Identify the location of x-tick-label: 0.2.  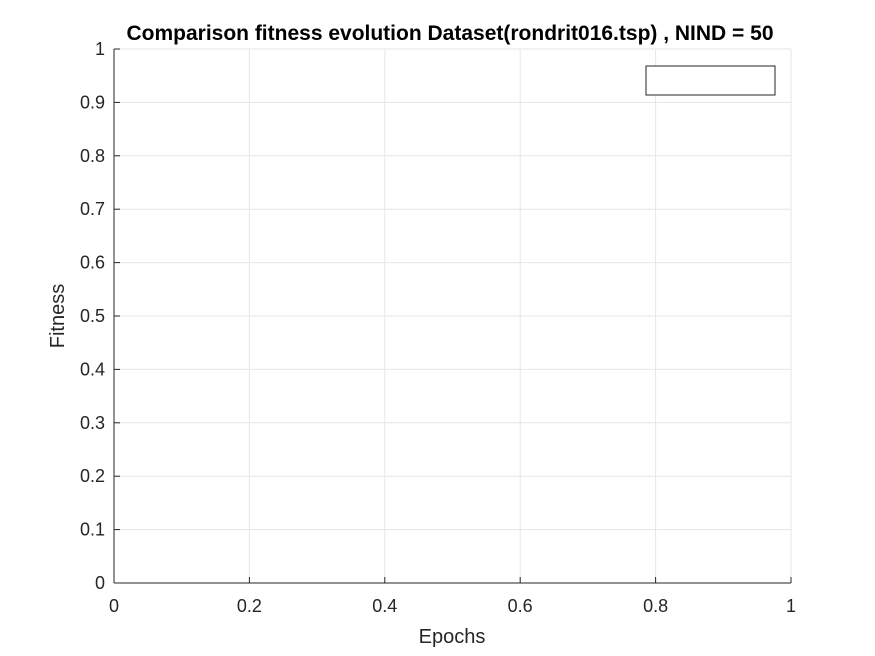
(249, 606).